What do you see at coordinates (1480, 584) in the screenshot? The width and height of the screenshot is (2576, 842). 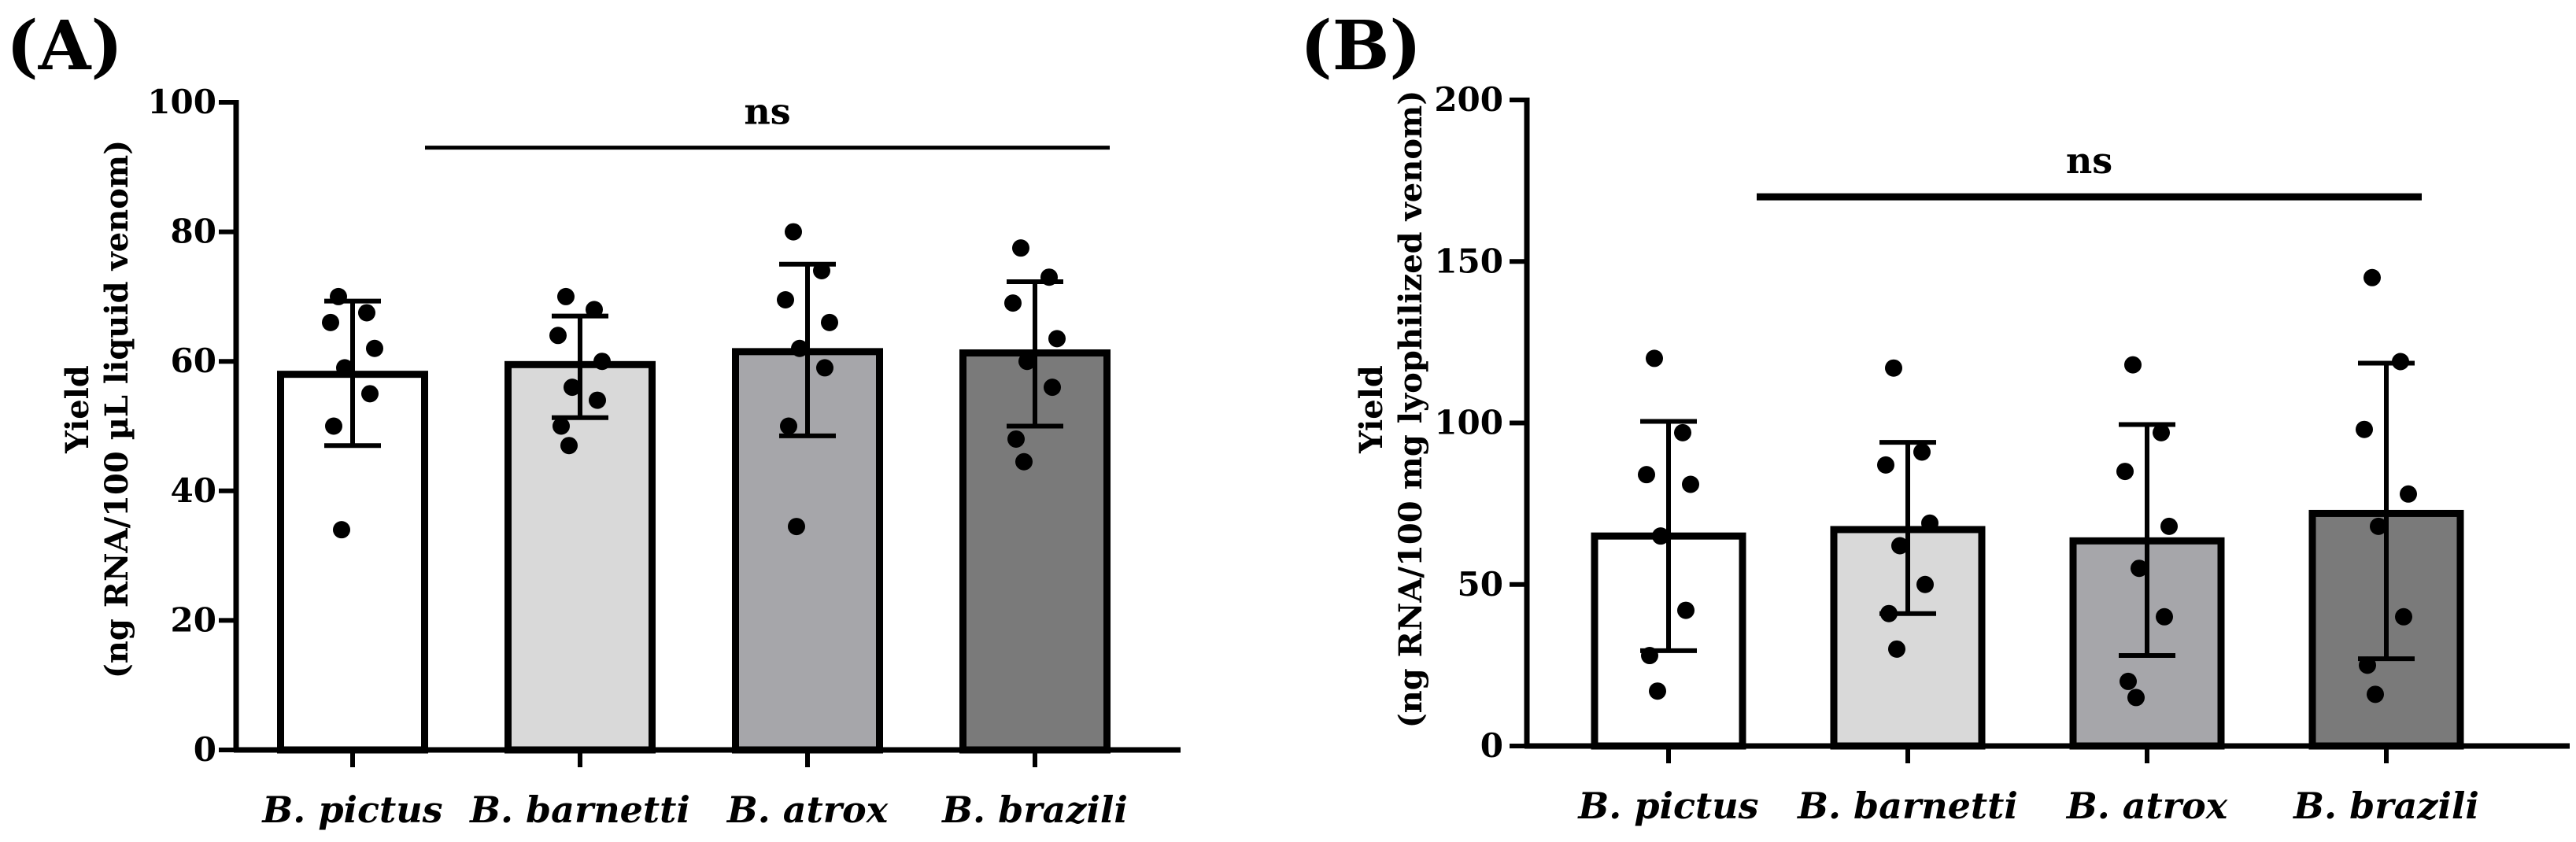 I see `panel-b-ytick-label: 50` at bounding box center [1480, 584].